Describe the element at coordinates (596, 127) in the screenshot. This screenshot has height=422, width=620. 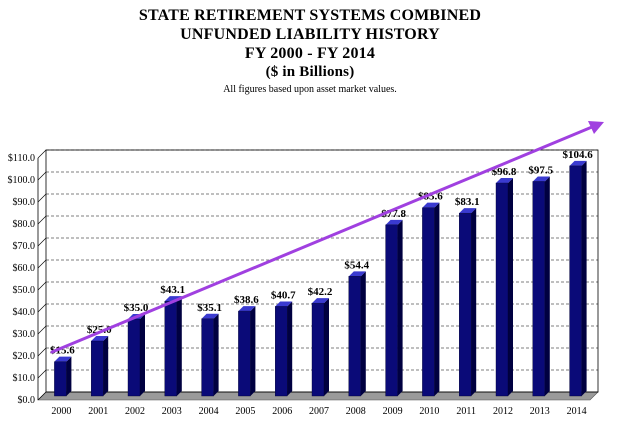
I see `trend-arrow-head` at that location.